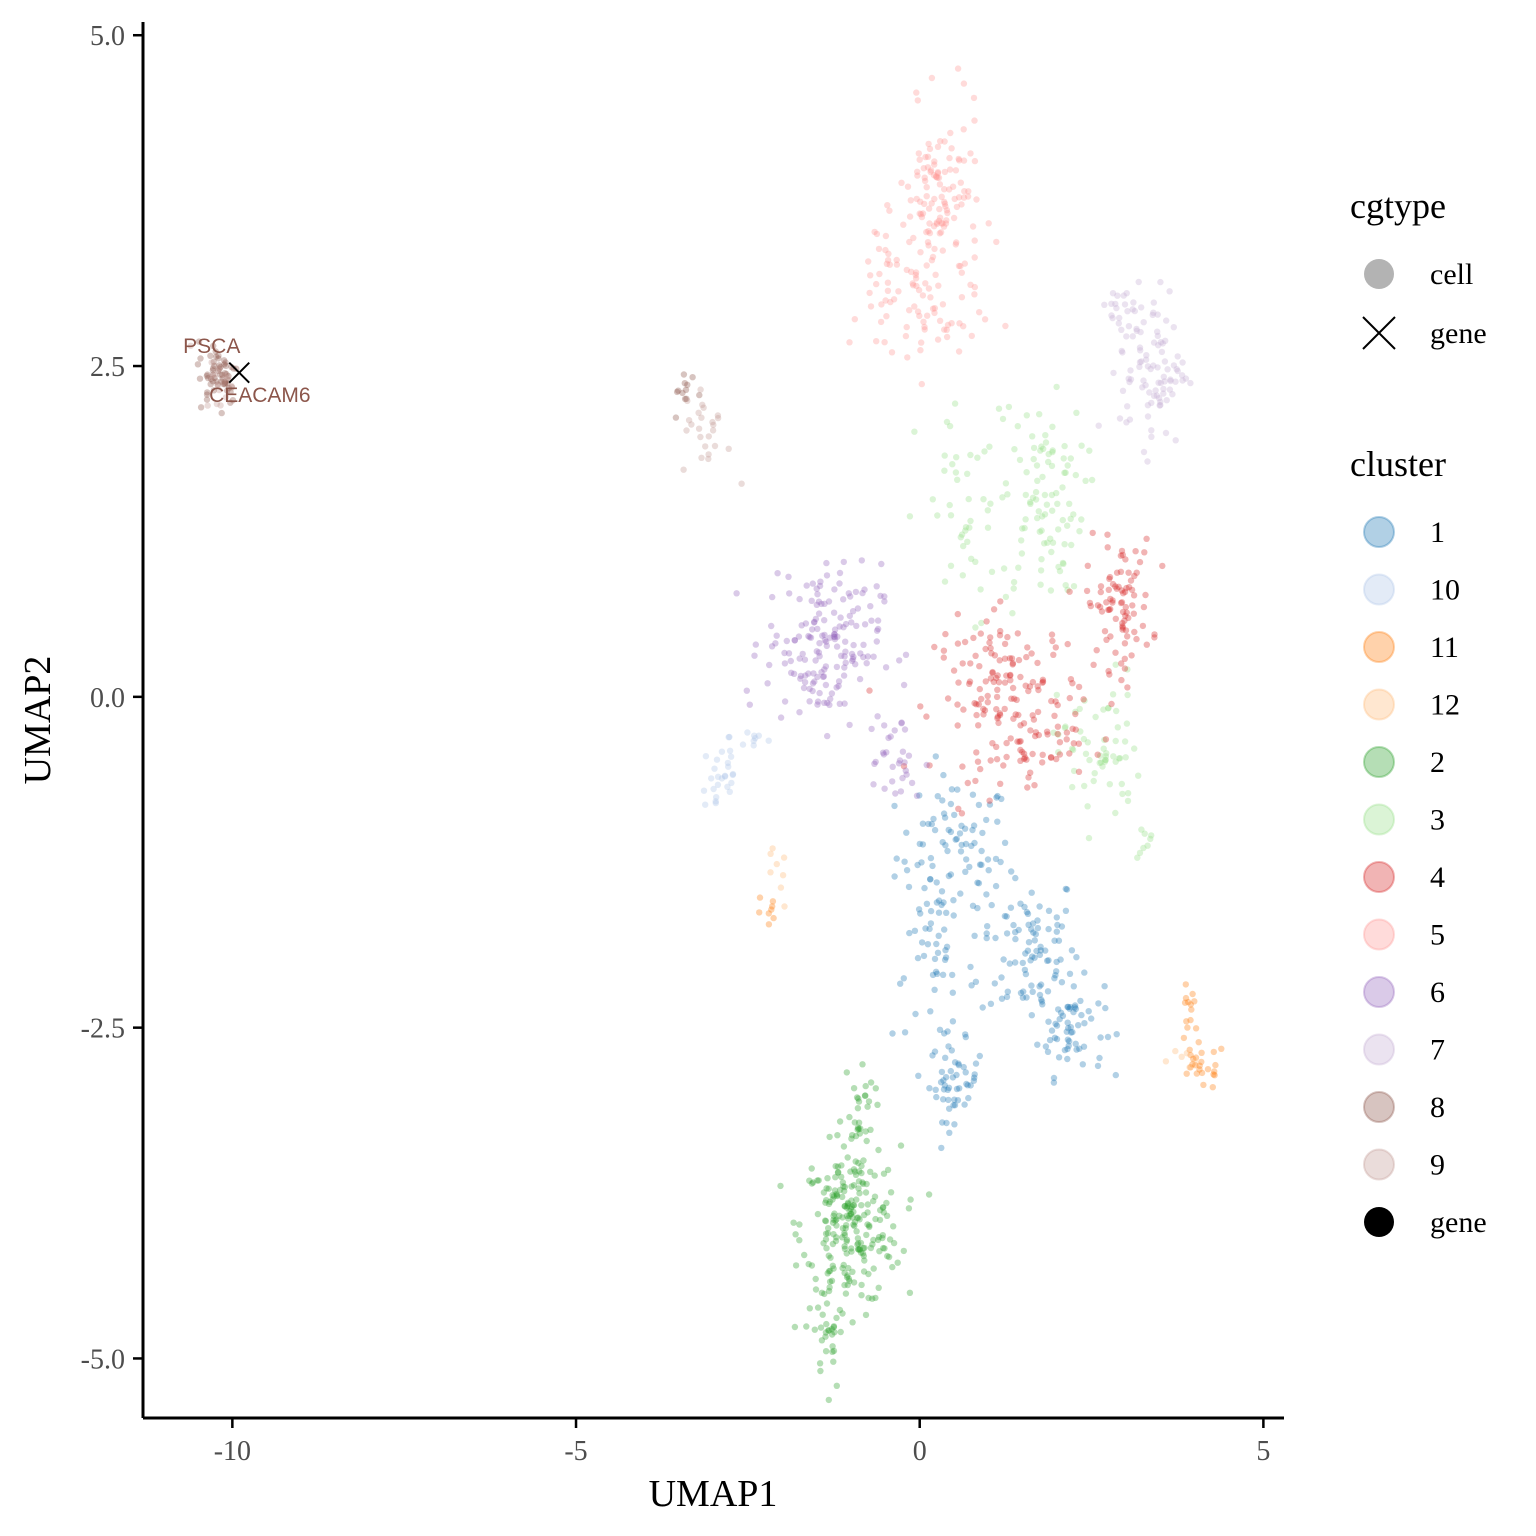  I want to click on legend-key-gene-x, so click(1379, 333).